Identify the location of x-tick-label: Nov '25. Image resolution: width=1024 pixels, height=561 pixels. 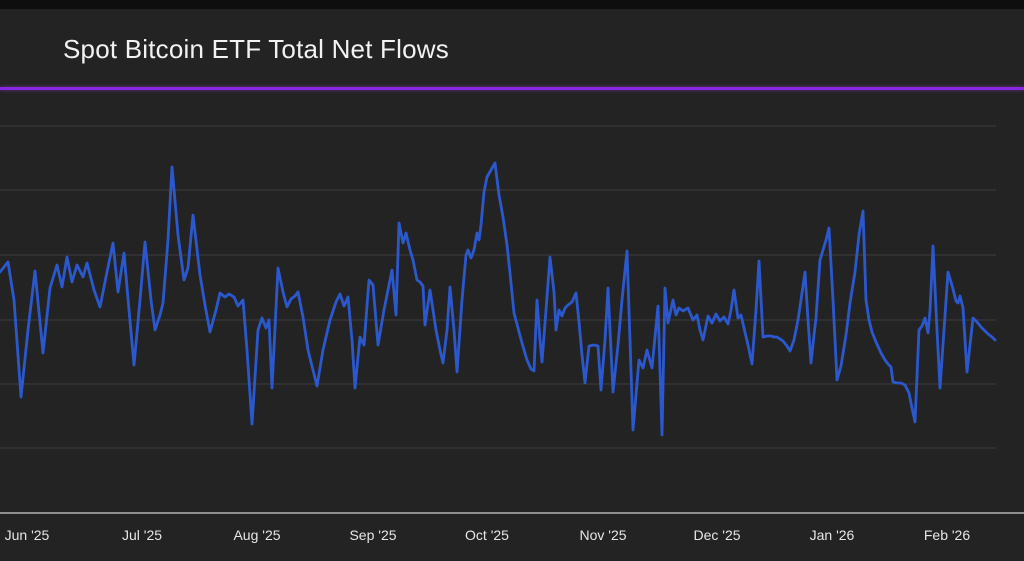
(602, 535).